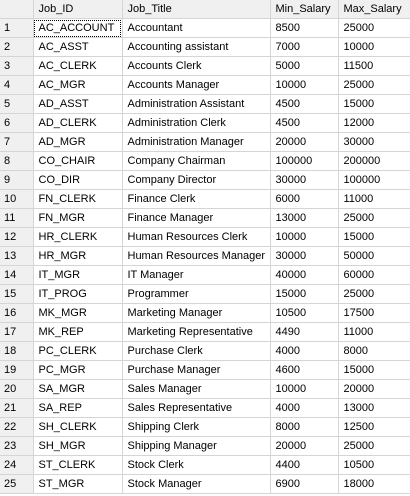 Image resolution: width=410 pixels, height=496 pixels. Describe the element at coordinates (78, 294) in the screenshot. I see `cell-job-id: IT_PROG` at that location.